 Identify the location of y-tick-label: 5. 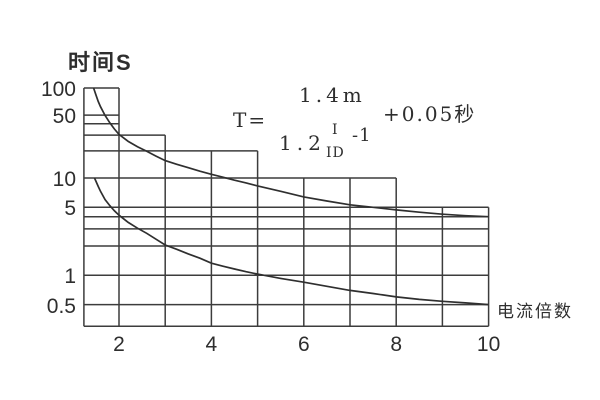
(70, 209).